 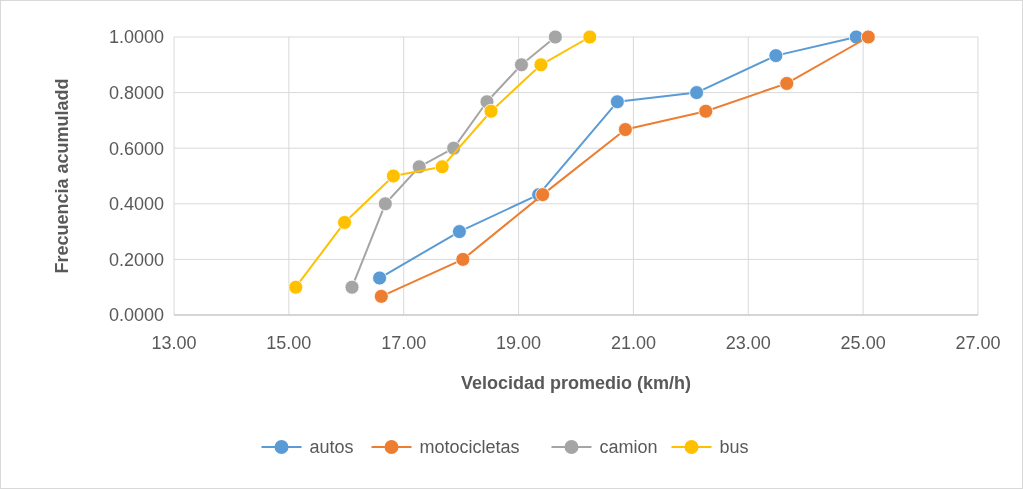 I want to click on x-tick-label: 13.00, so click(x=174, y=343).